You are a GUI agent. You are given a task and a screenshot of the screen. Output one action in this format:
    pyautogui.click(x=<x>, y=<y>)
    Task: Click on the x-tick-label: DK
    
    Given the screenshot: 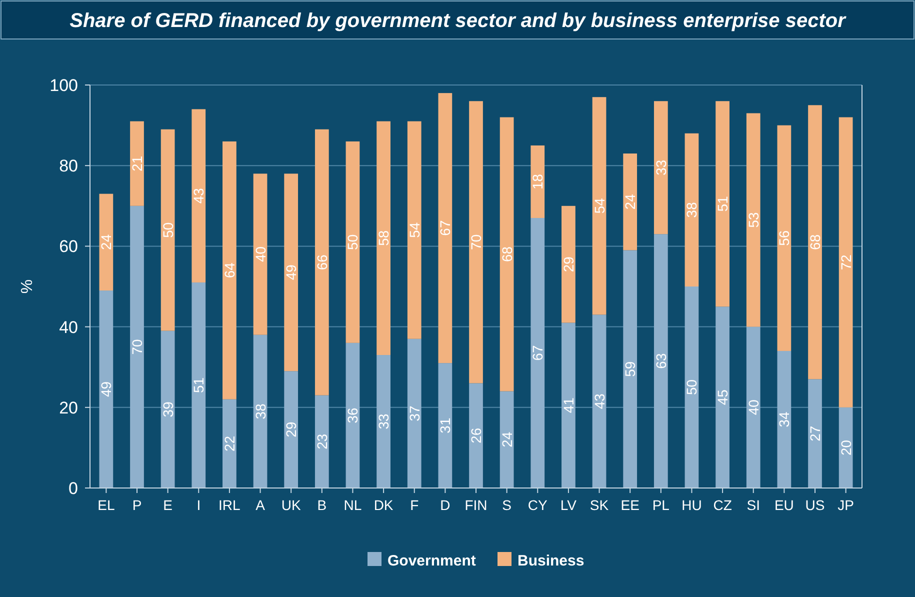 What is the action you would take?
    pyautogui.click(x=384, y=505)
    